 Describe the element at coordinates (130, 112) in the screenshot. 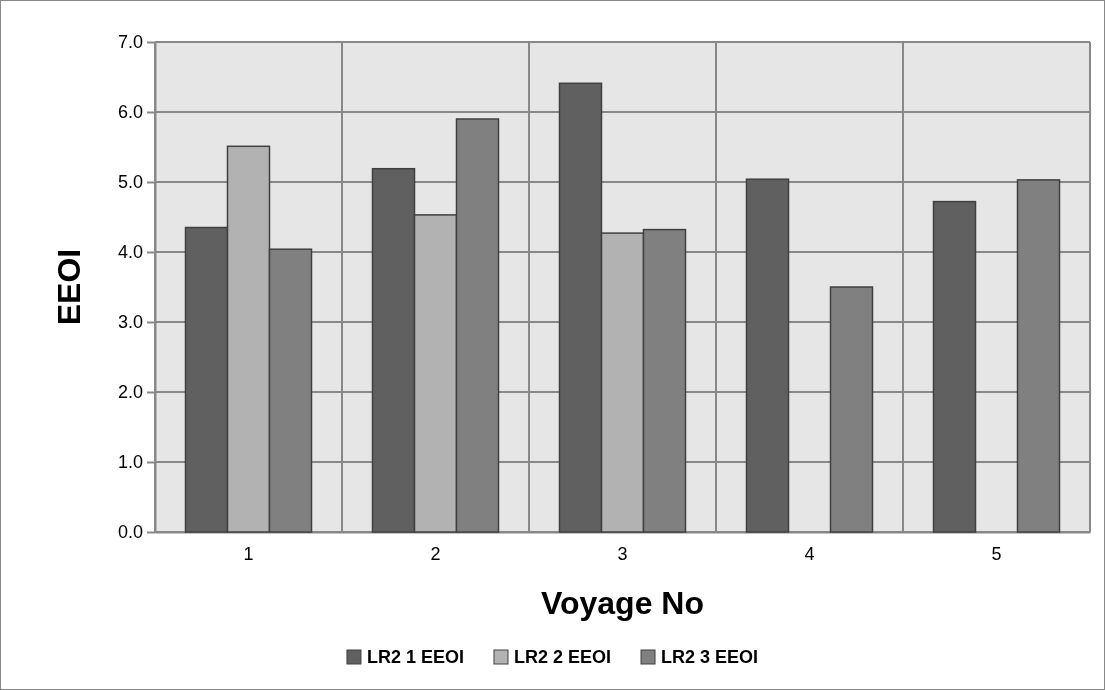

I see `y-tick-label: 6.0` at that location.